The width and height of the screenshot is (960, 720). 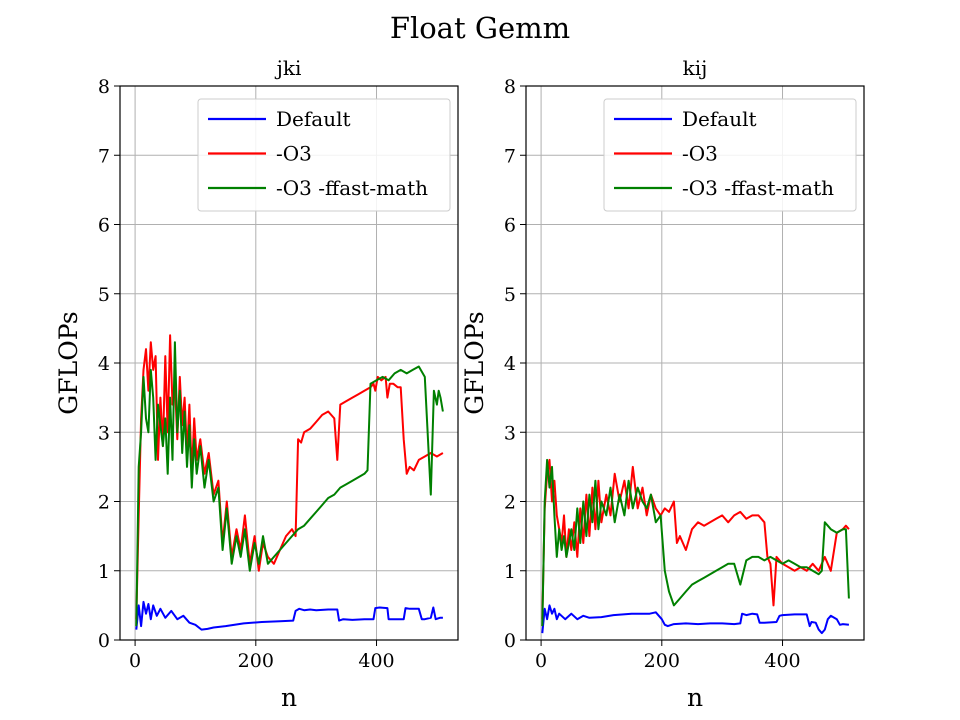 What do you see at coordinates (480, 28) in the screenshot?
I see `figure-title: Float Gemm` at bounding box center [480, 28].